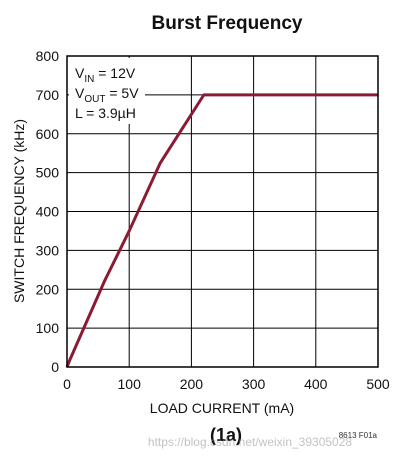 This screenshot has height=467, width=400. Describe the element at coordinates (222, 408) in the screenshot. I see `x-axis-label: LOAD CURRENT (mA)` at that location.